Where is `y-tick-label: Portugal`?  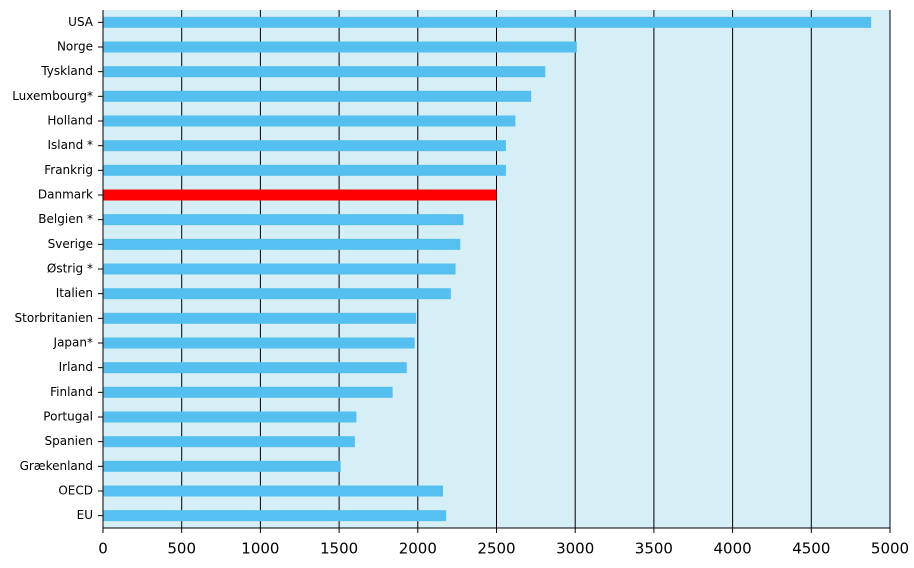 y-tick-label: Portugal is located at coordinates (68, 417).